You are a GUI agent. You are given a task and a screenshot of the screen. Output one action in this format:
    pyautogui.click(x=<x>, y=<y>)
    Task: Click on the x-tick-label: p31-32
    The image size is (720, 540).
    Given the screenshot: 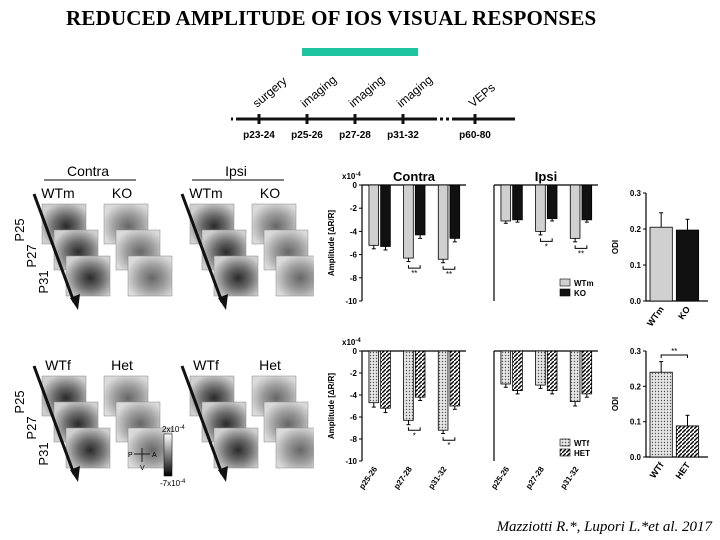 What is the action you would take?
    pyautogui.click(x=570, y=478)
    